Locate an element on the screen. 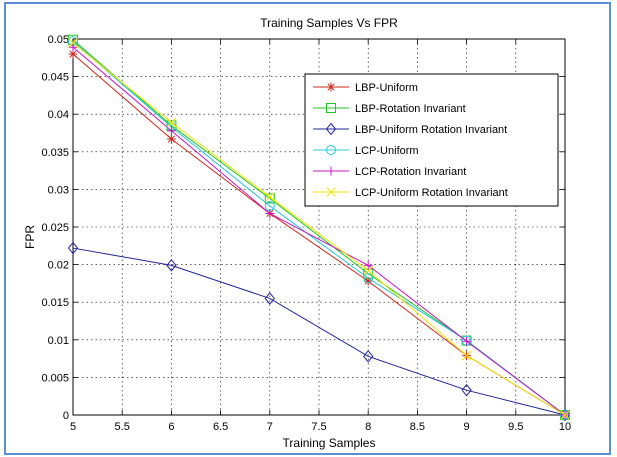 This screenshot has width=617, height=457. legend-box is located at coordinates (431, 140).